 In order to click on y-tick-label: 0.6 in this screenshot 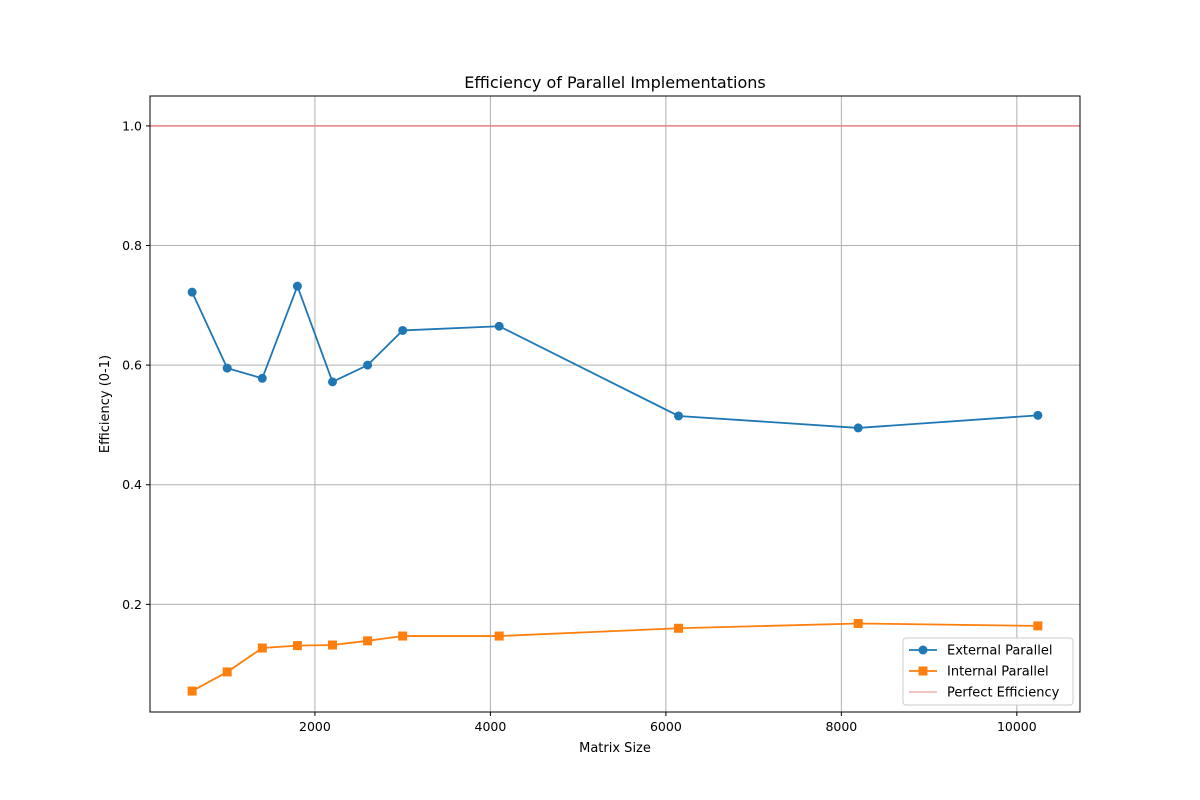, I will do `click(132, 365)`.